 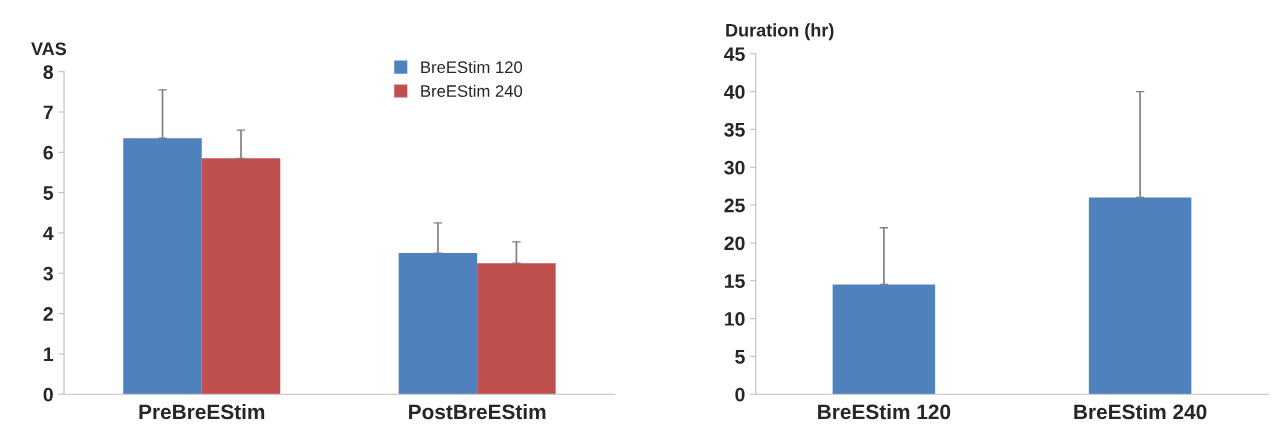 I want to click on legend-label: BreEStim 240, so click(x=472, y=90).